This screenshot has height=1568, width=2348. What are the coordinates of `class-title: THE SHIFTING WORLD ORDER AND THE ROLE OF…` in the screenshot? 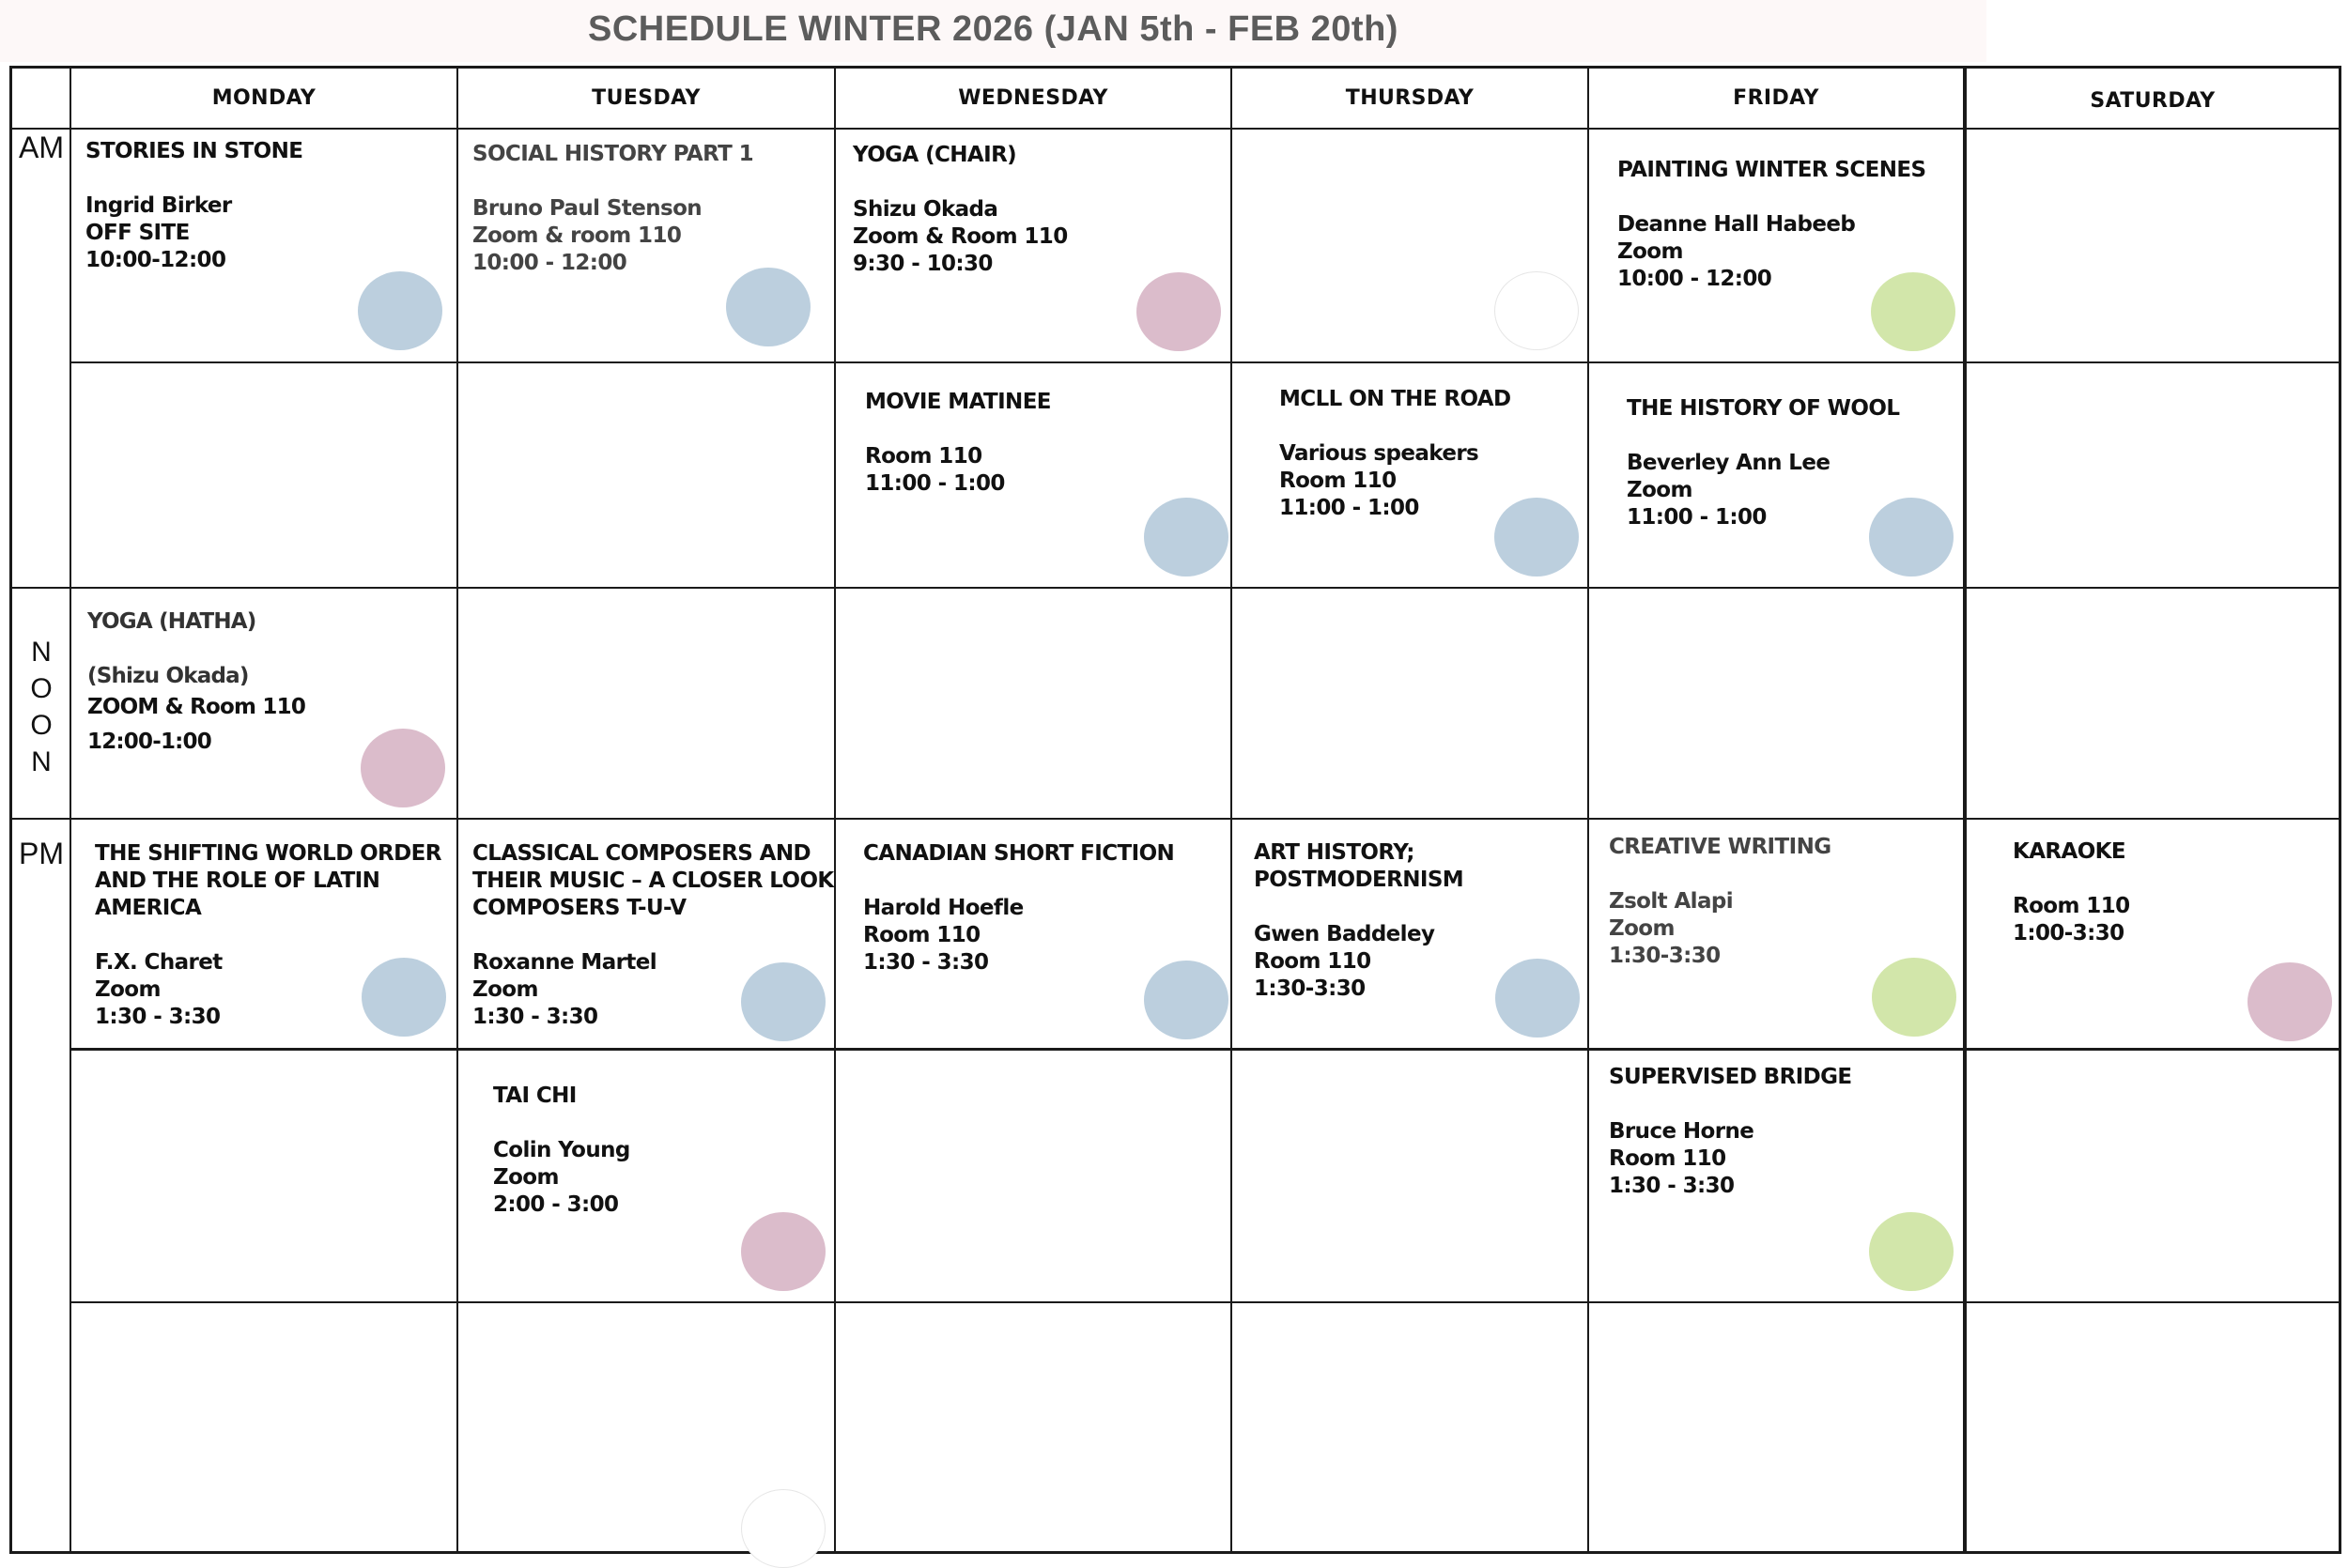 It's located at (268, 881).